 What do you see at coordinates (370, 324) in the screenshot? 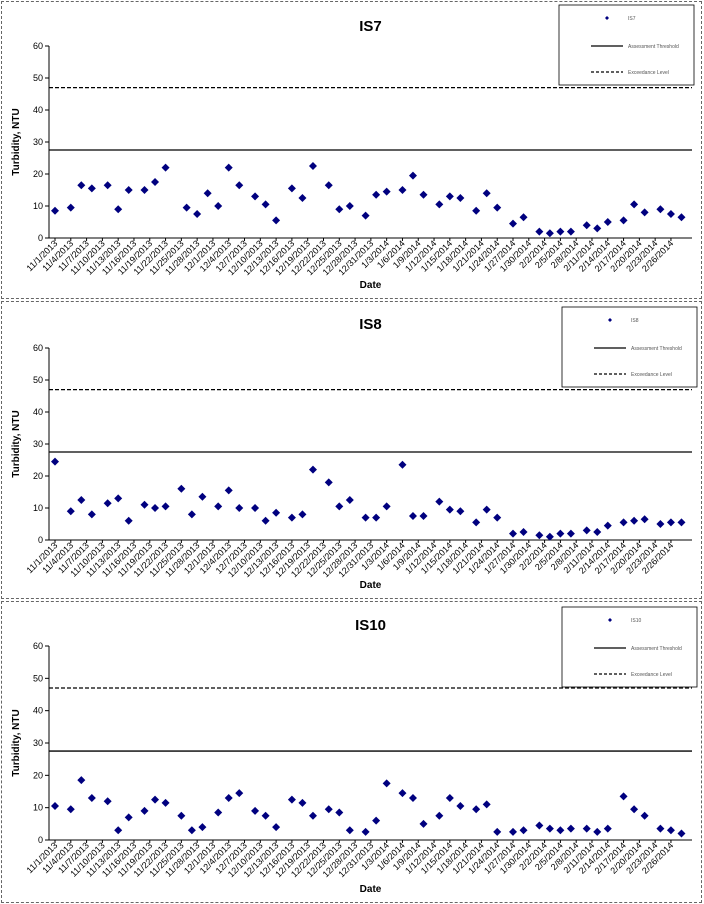
I see `chart-title: IS8` at bounding box center [370, 324].